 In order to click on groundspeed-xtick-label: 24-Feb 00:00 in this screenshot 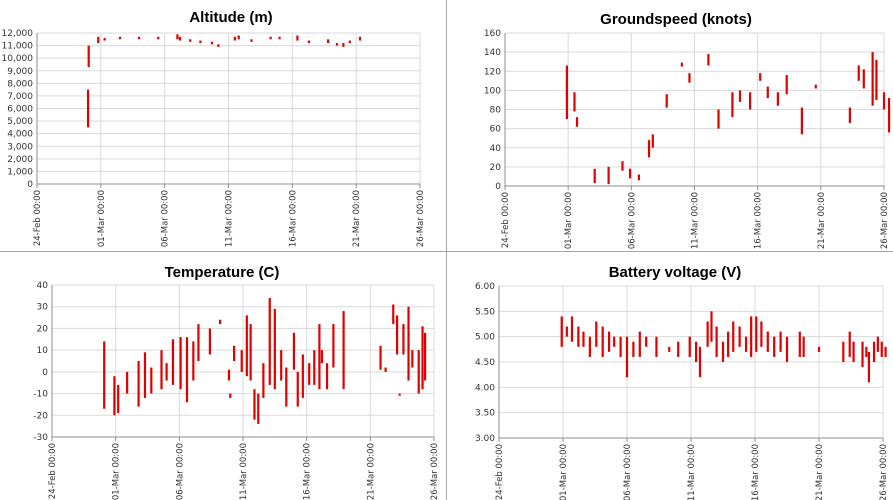, I will do `click(506, 220)`.